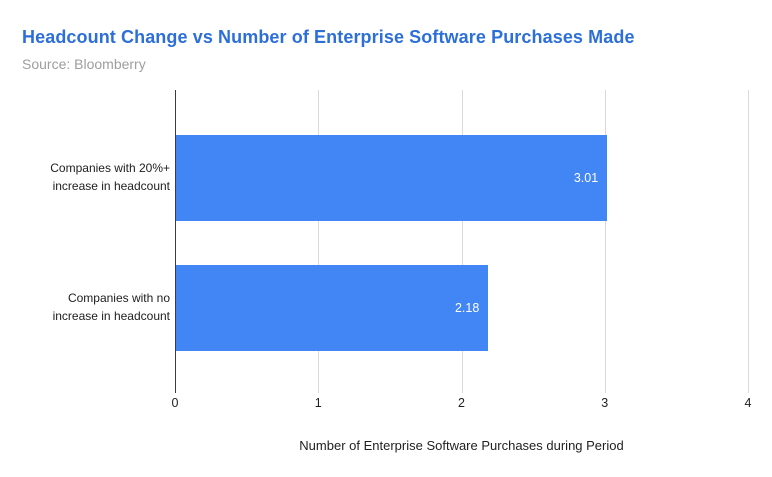  What do you see at coordinates (118, 298) in the screenshot?
I see `category-label-line: Companies with no` at bounding box center [118, 298].